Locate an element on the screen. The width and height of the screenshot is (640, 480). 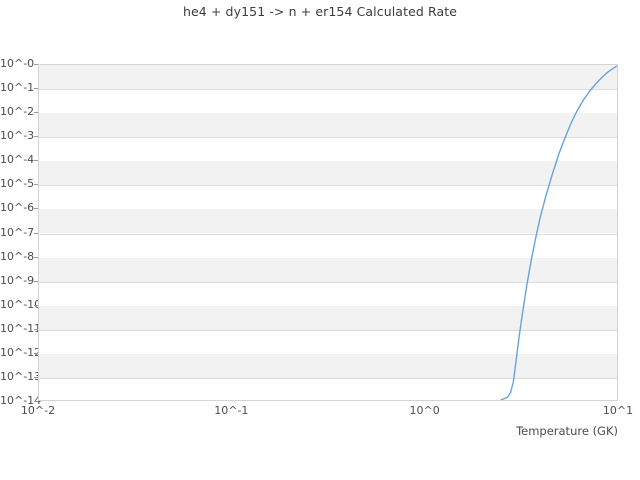
y-axis-tick-label: 10^-8 is located at coordinates (17, 256).